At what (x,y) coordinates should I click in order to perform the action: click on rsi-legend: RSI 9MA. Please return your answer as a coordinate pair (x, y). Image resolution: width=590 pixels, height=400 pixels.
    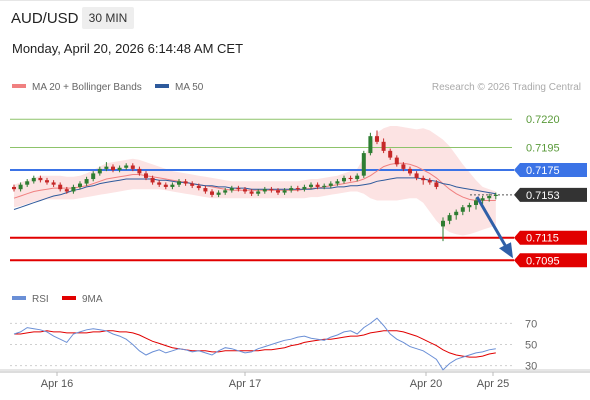
    Looking at the image, I should click on (57, 299).